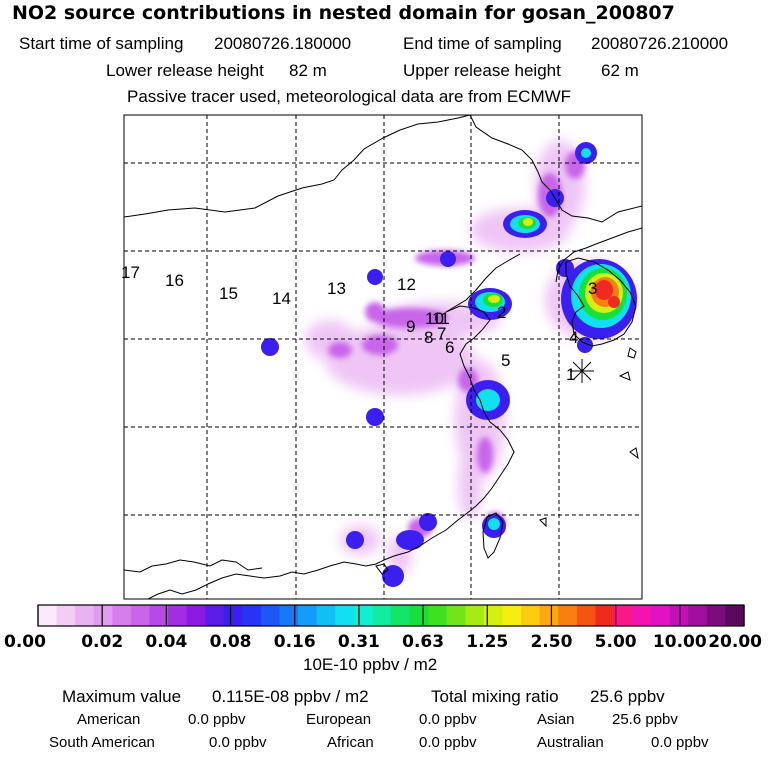 The width and height of the screenshot is (768, 768). Describe the element at coordinates (185, 70) in the screenshot. I see `lower-release-label: Lower release height` at that location.